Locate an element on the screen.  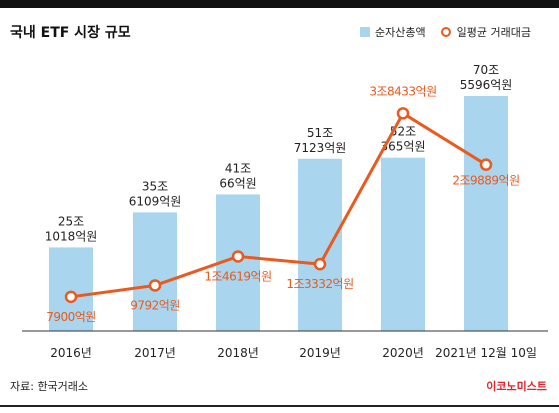
bar-label-0-0: 25조 is located at coordinates (71, 221).